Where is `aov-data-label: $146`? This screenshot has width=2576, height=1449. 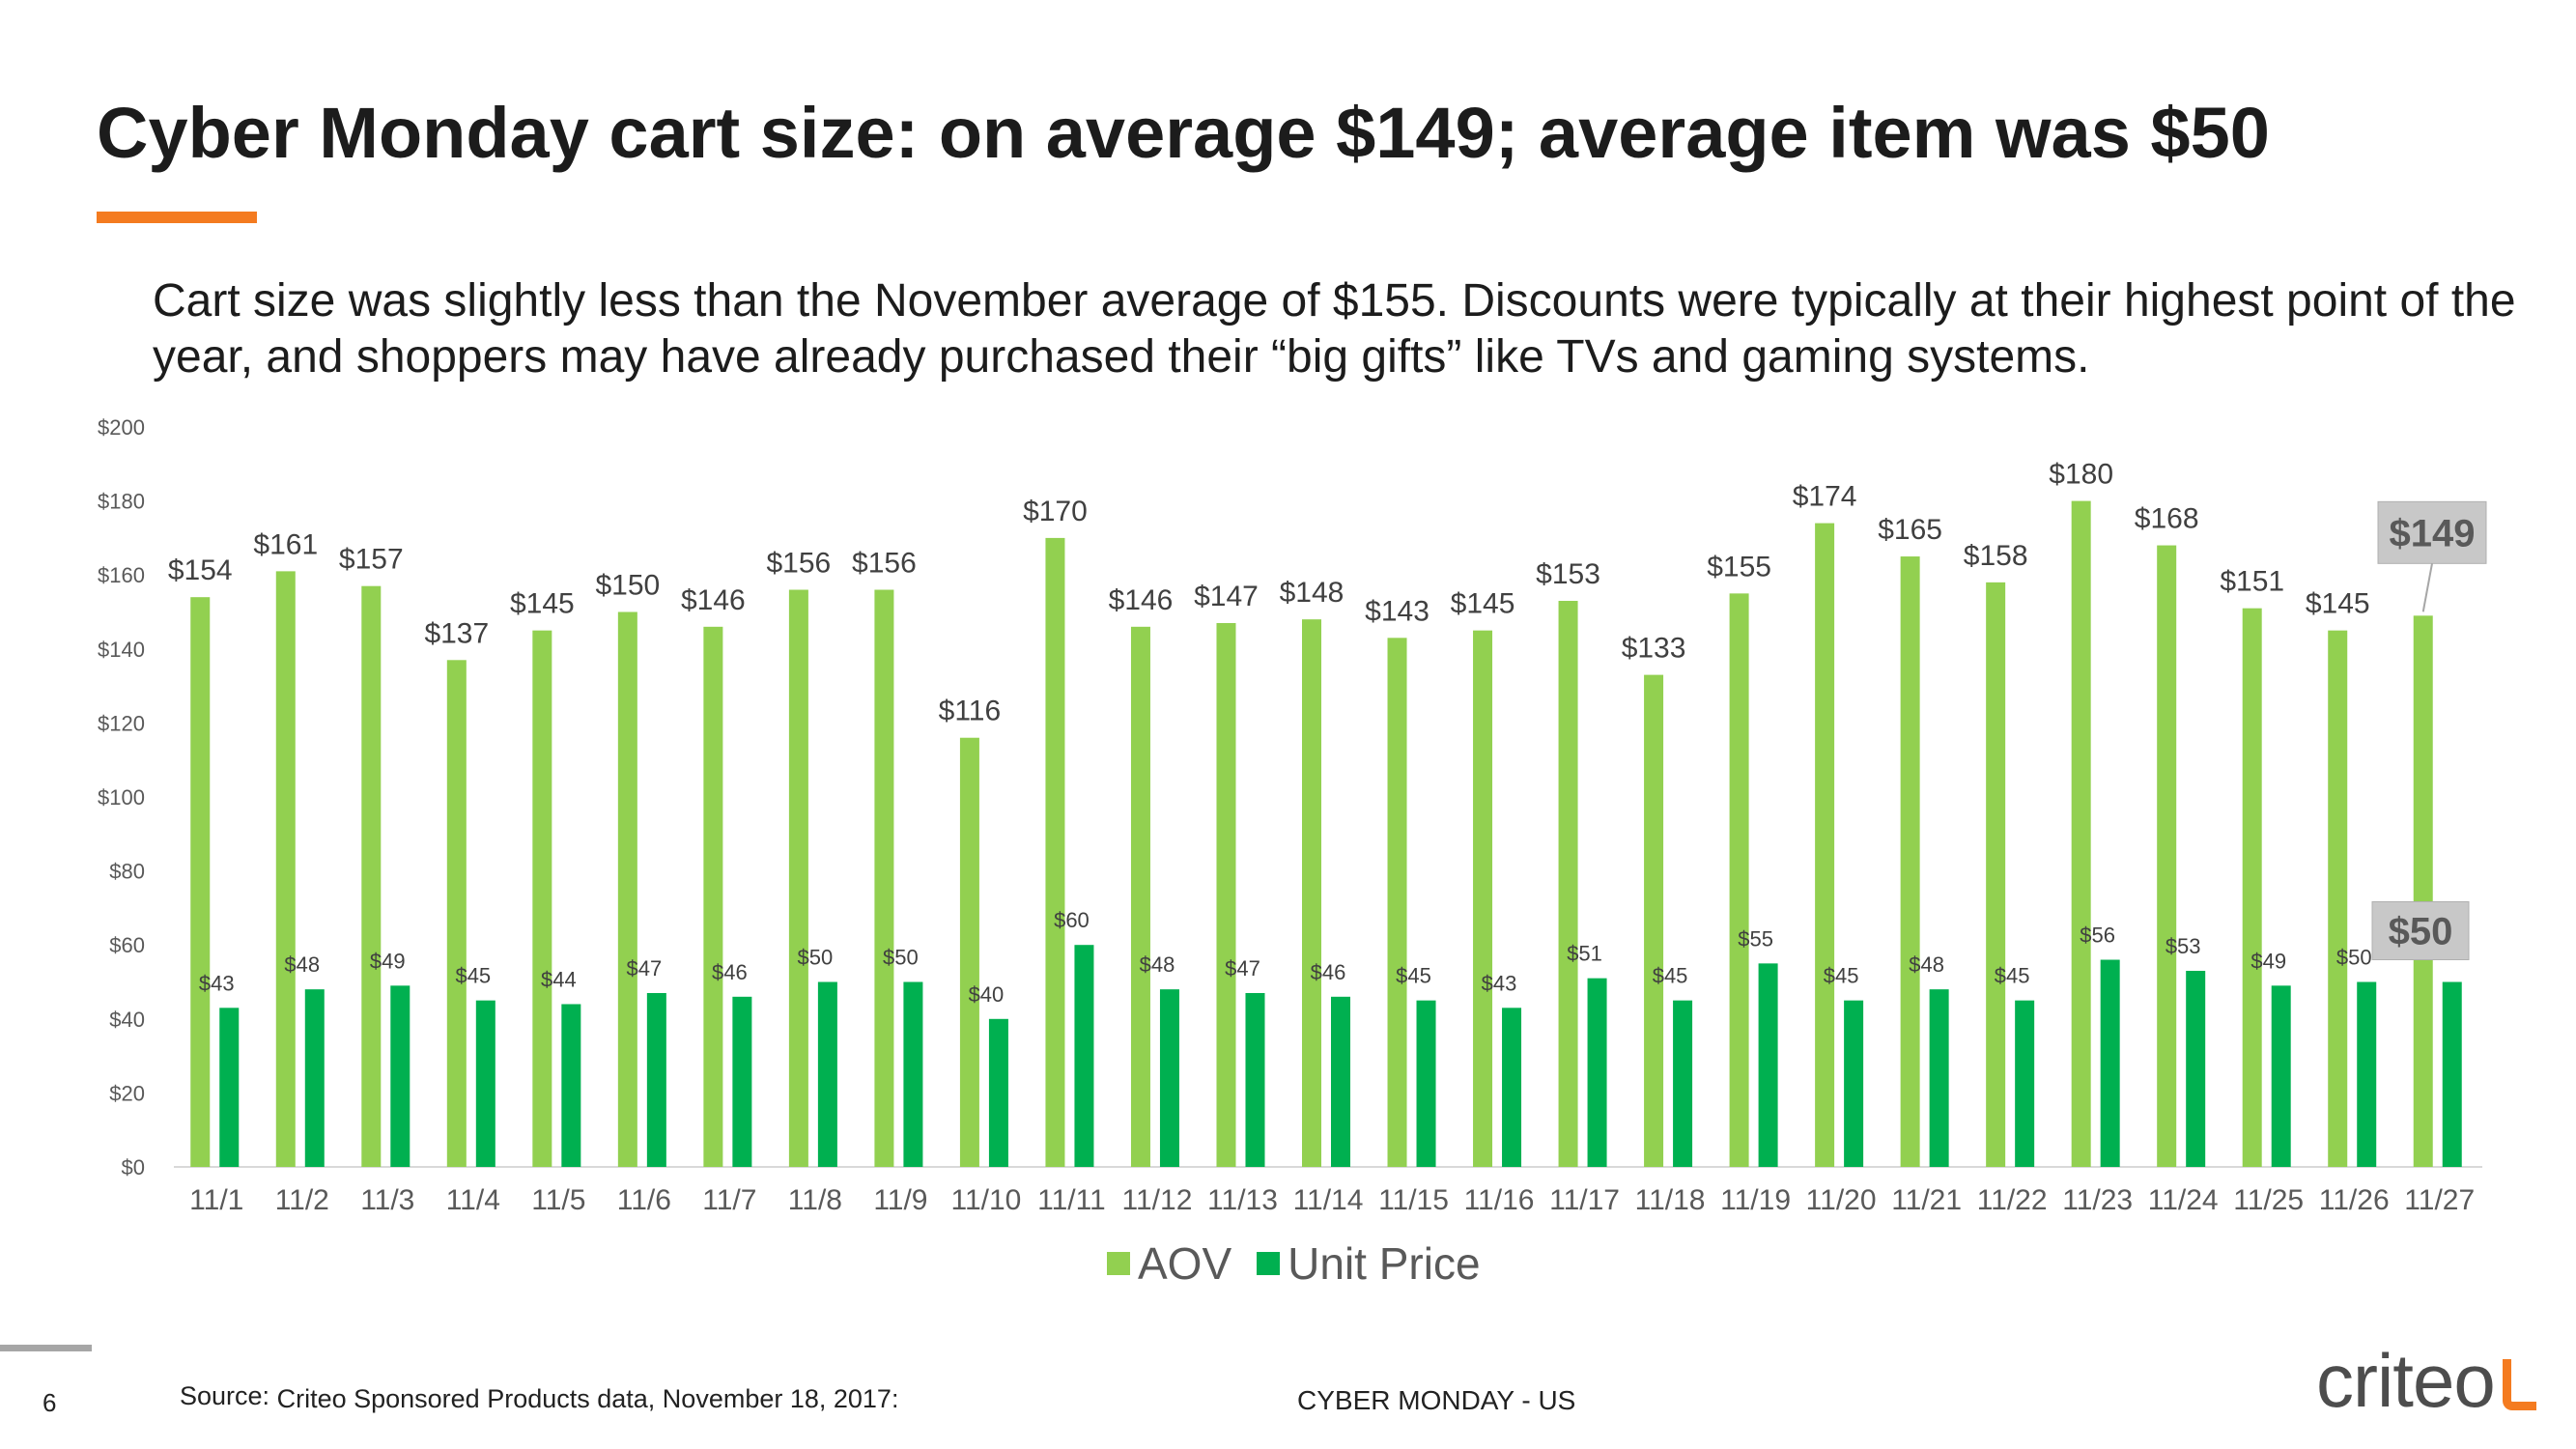
aov-data-label: $146 is located at coordinates (713, 600).